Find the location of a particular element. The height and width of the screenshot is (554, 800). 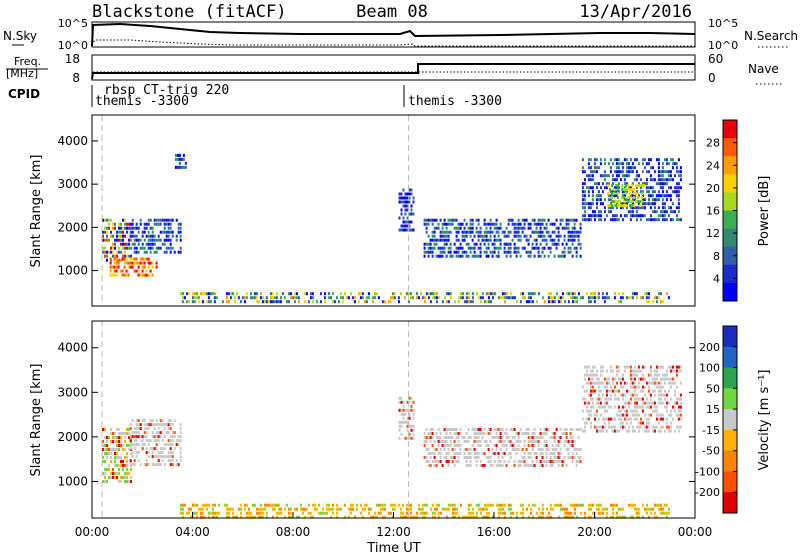

velocity-xlabel: Time UT is located at coordinates (393, 547).